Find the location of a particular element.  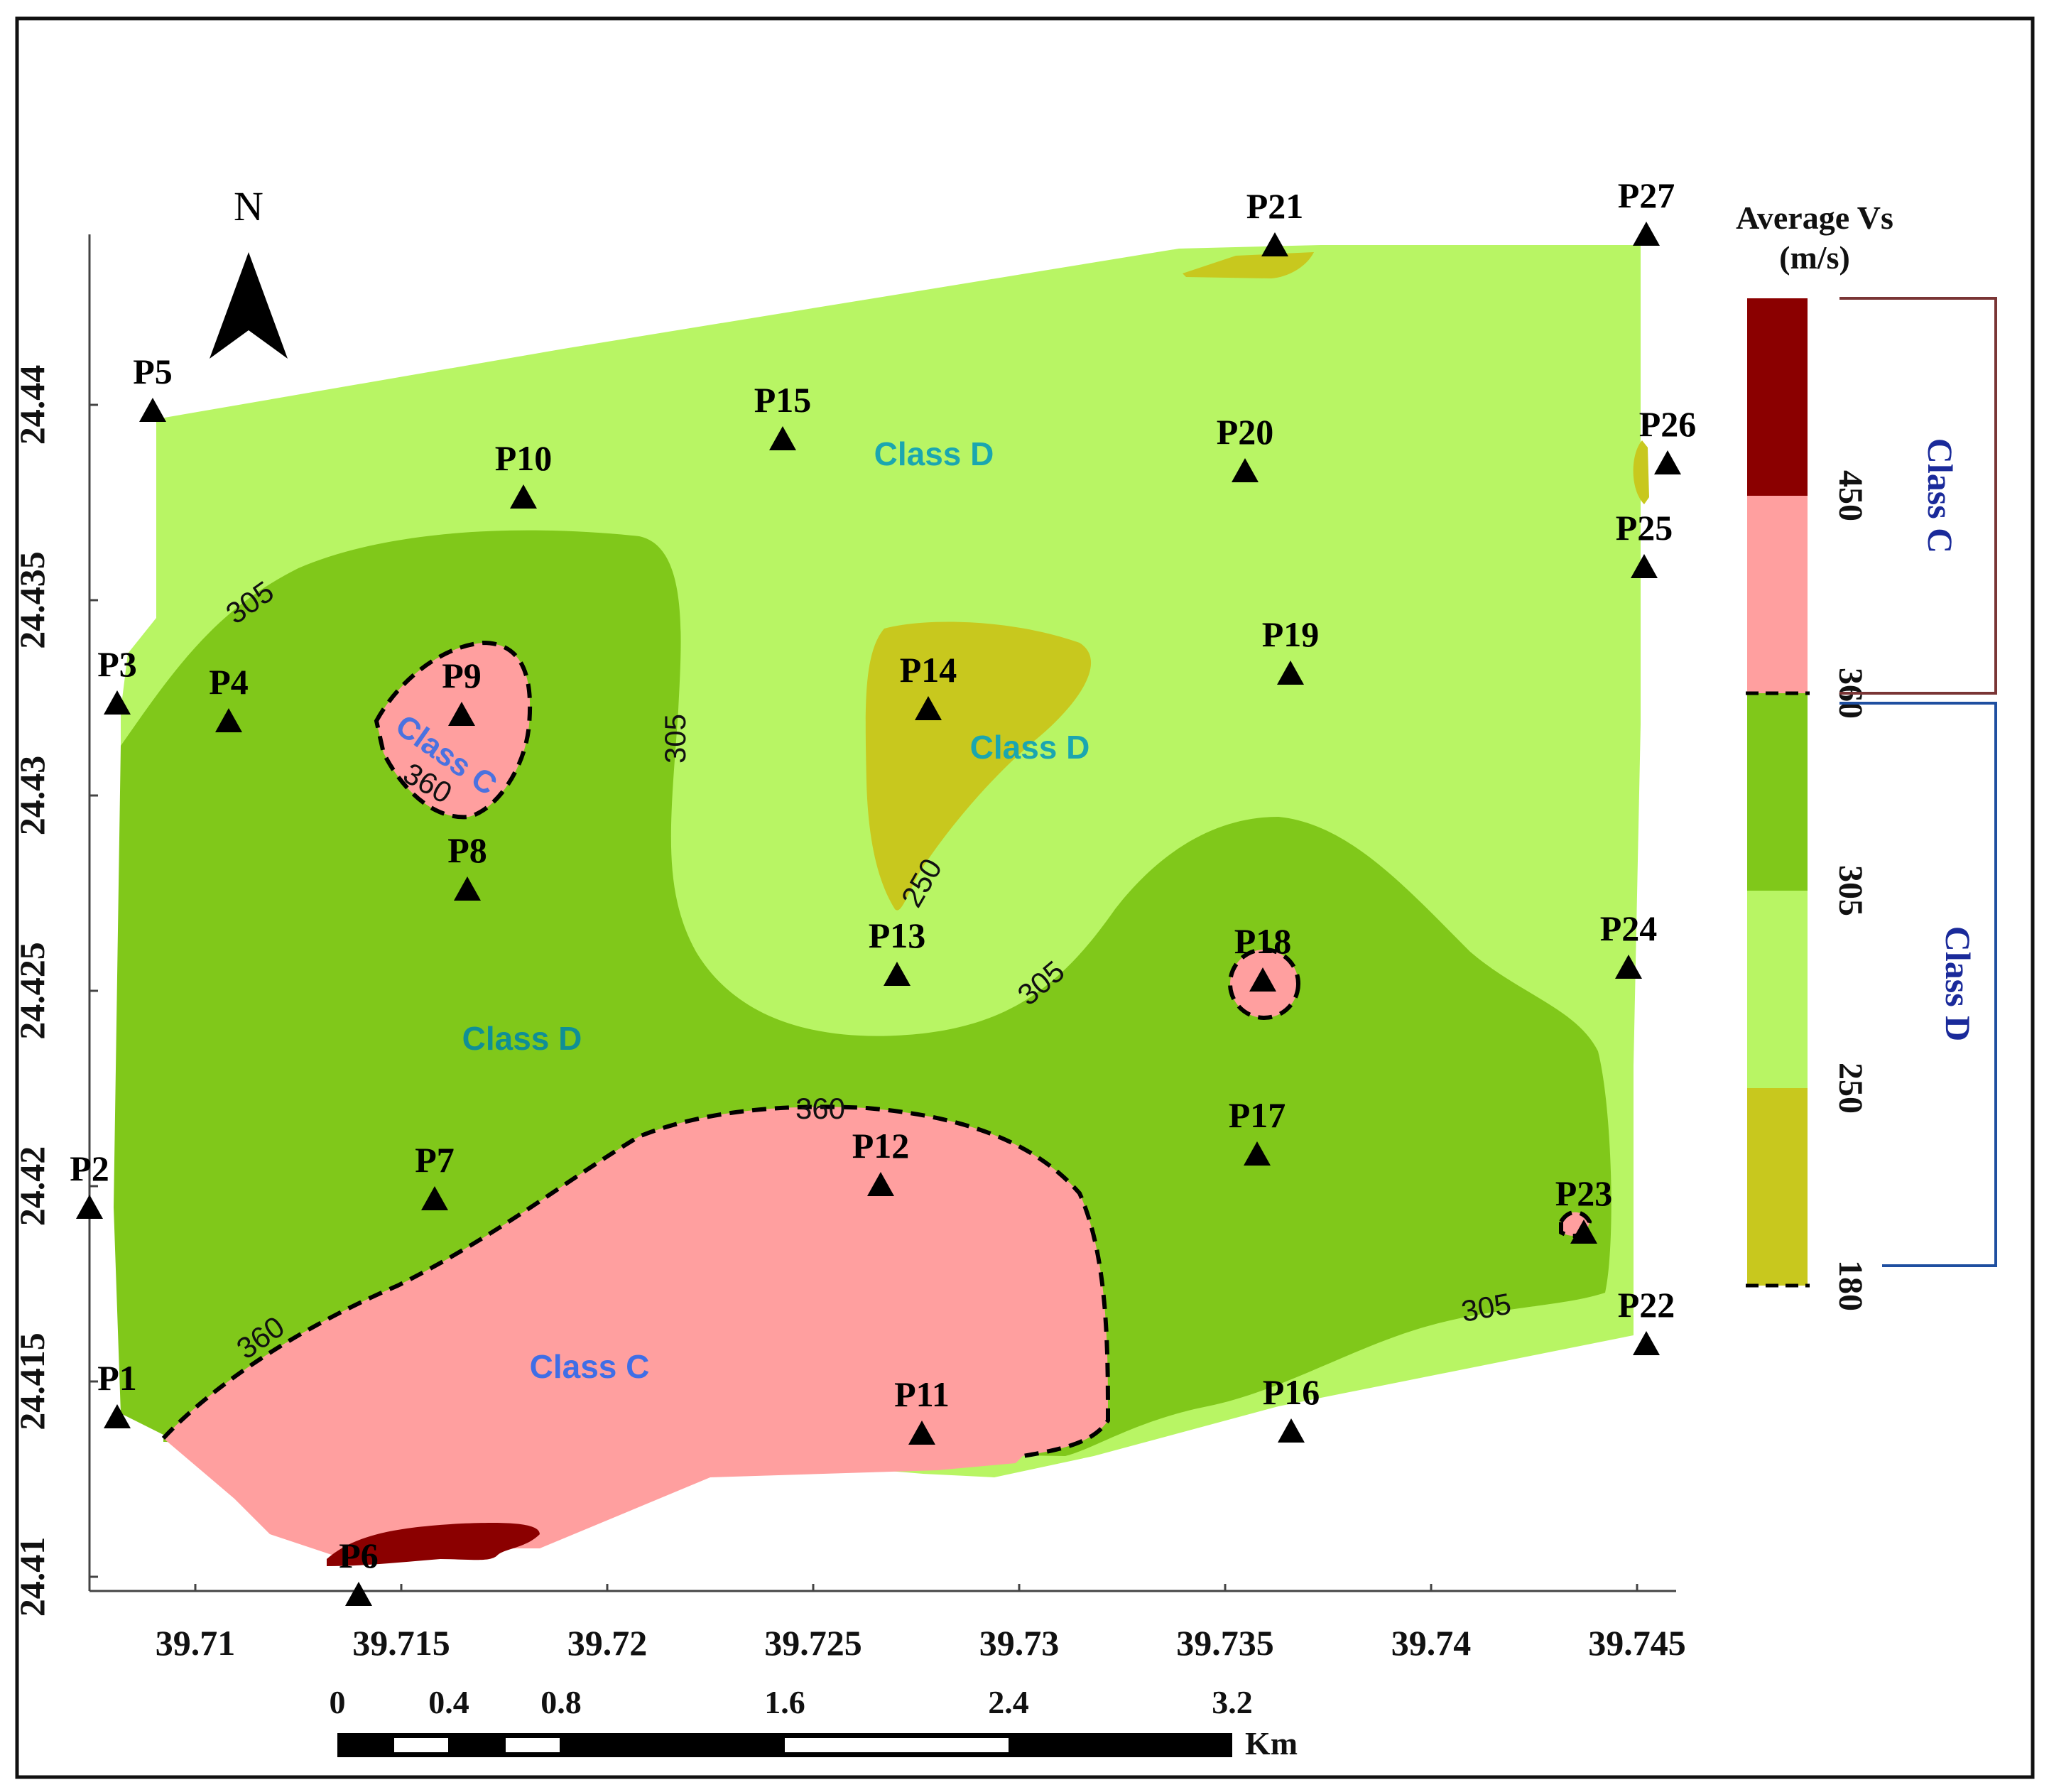

station-label: P18 is located at coordinates (1263, 941).